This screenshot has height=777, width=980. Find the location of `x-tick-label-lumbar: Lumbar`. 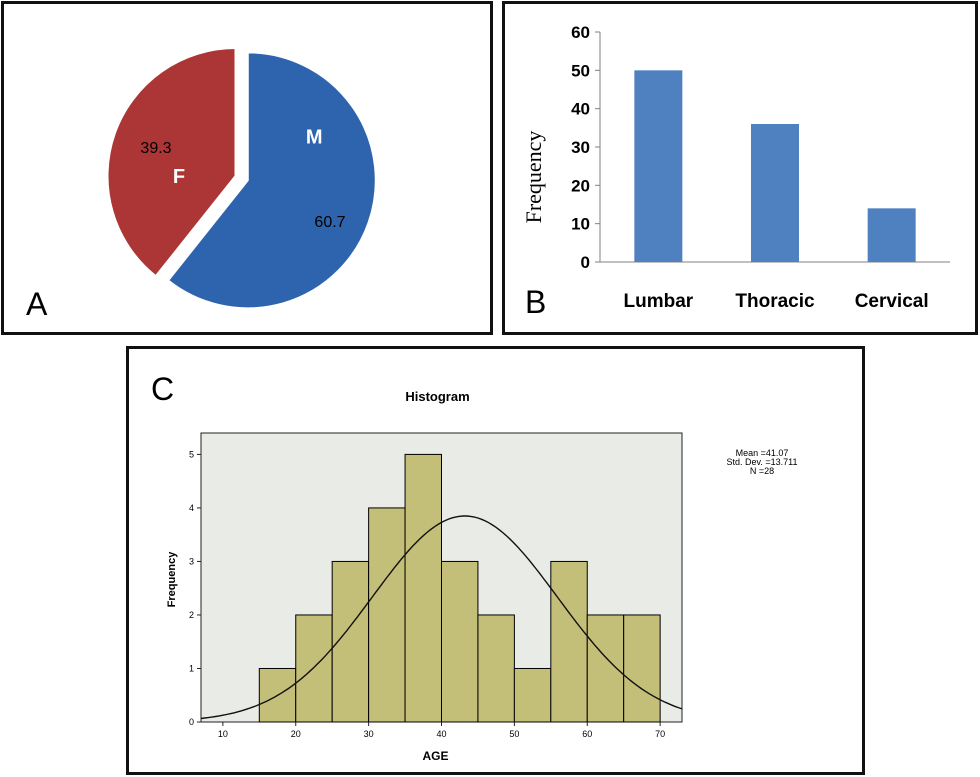

x-tick-label-lumbar: Lumbar is located at coordinates (658, 301).